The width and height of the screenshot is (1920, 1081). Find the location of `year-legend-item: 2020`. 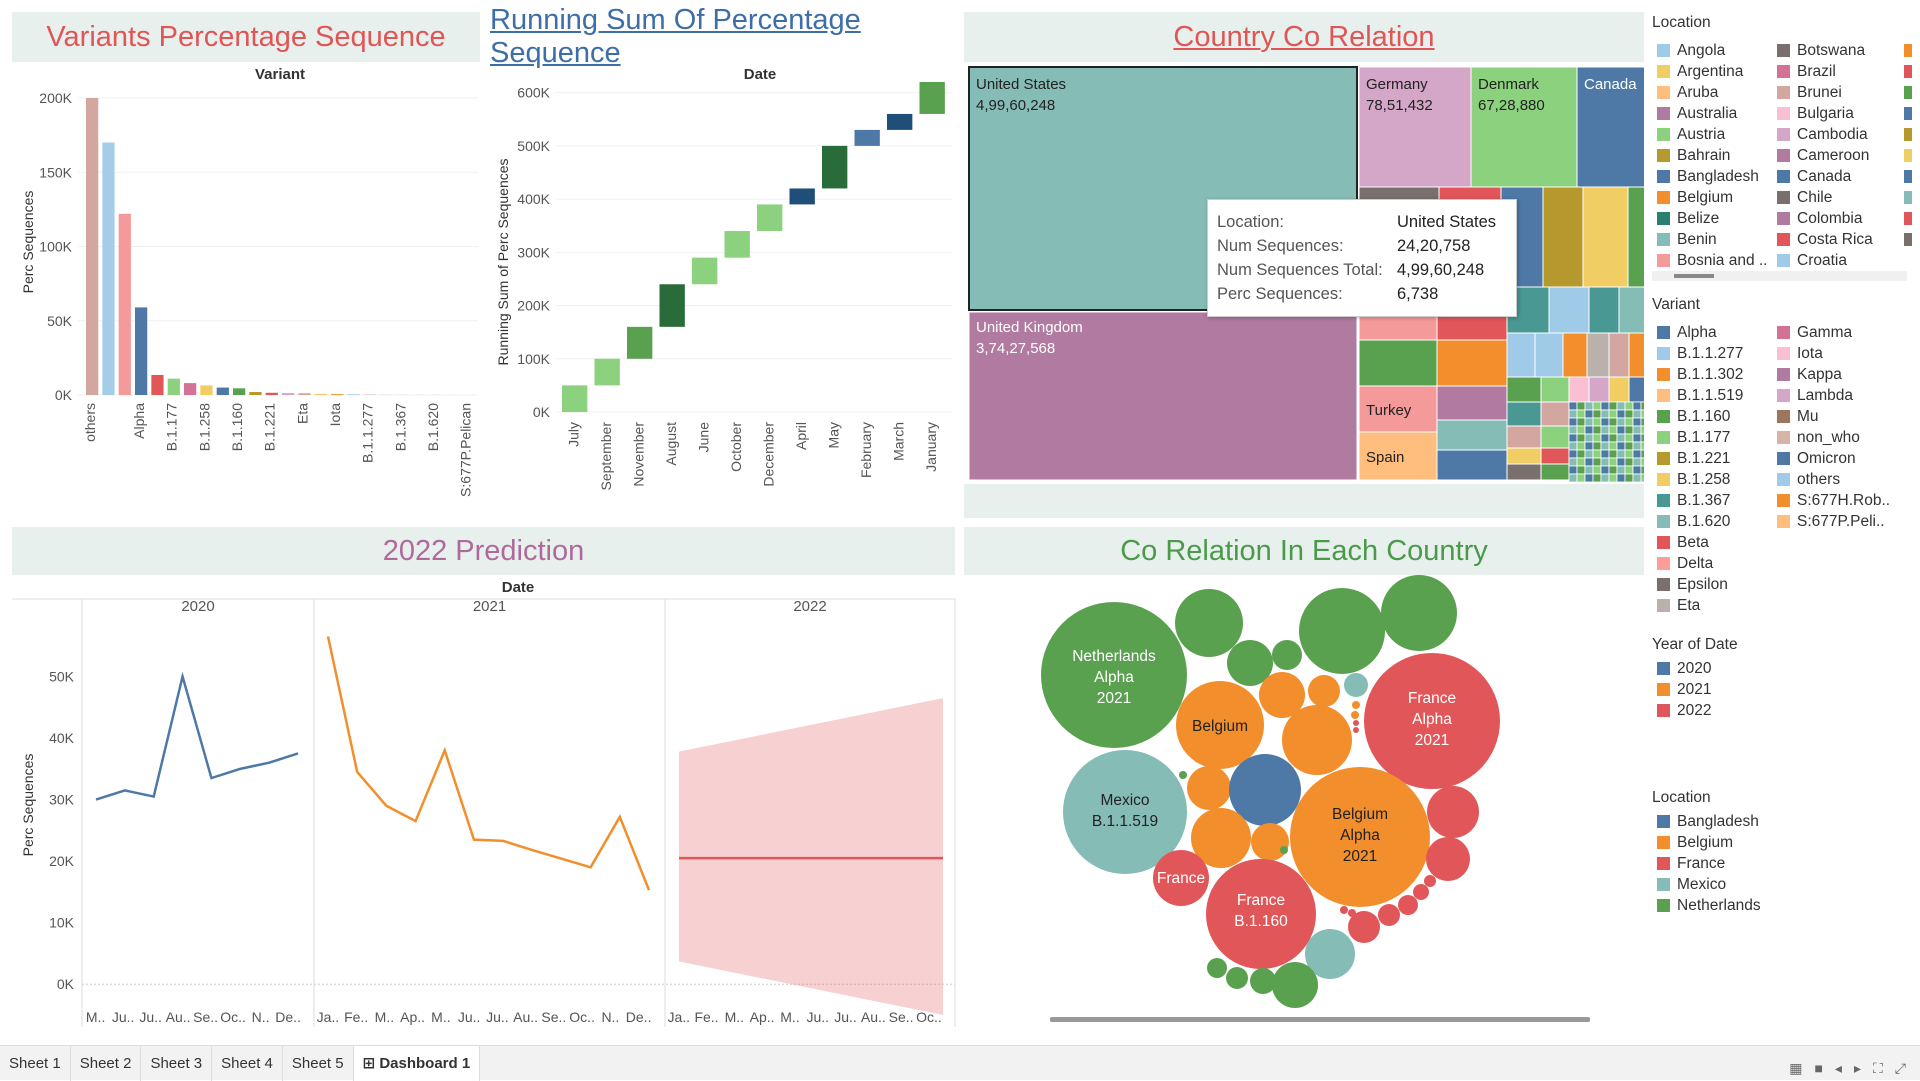

year-legend-item: 2020 is located at coordinates (1754, 668).